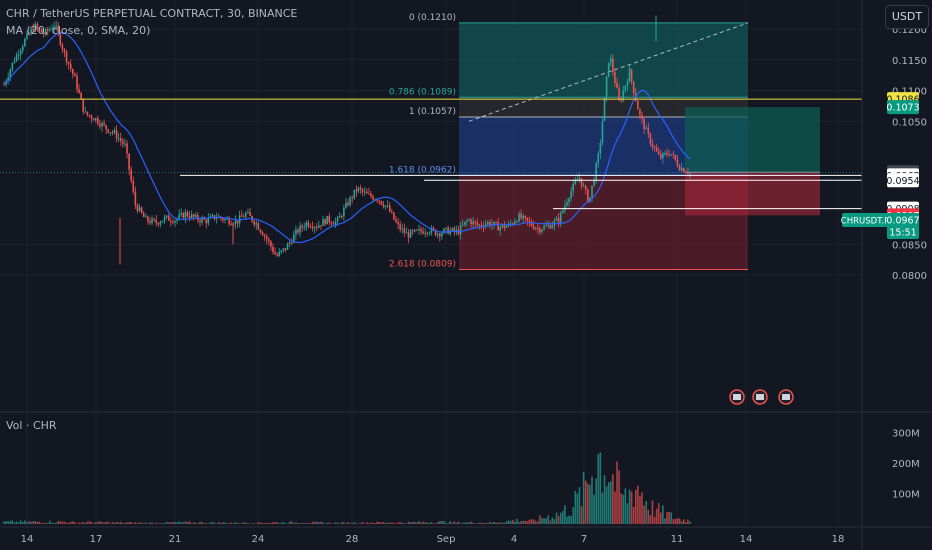  Describe the element at coordinates (584, 539) in the screenshot. I see `time-axis-tick: 7` at that location.